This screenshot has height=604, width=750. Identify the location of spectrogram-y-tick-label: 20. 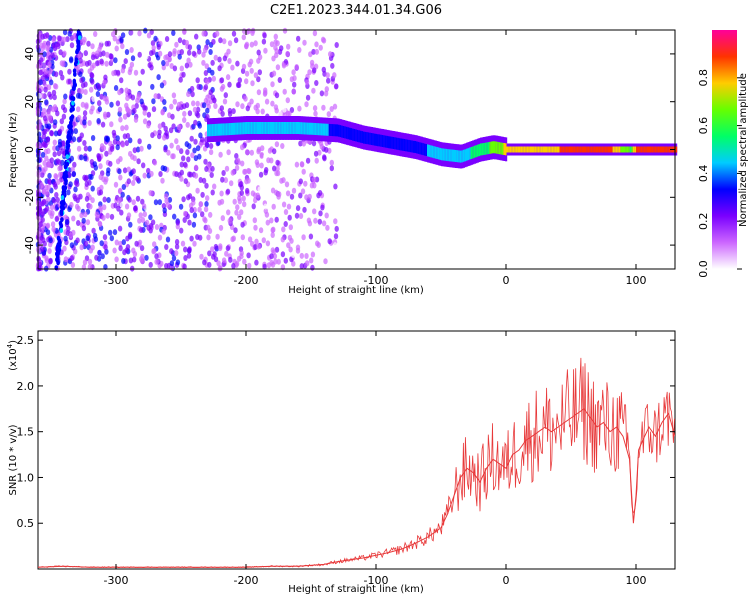
(29, 102).